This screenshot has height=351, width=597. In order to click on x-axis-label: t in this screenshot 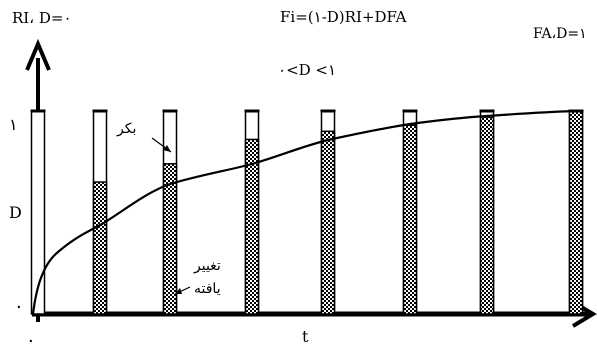, I will do `click(305, 336)`.